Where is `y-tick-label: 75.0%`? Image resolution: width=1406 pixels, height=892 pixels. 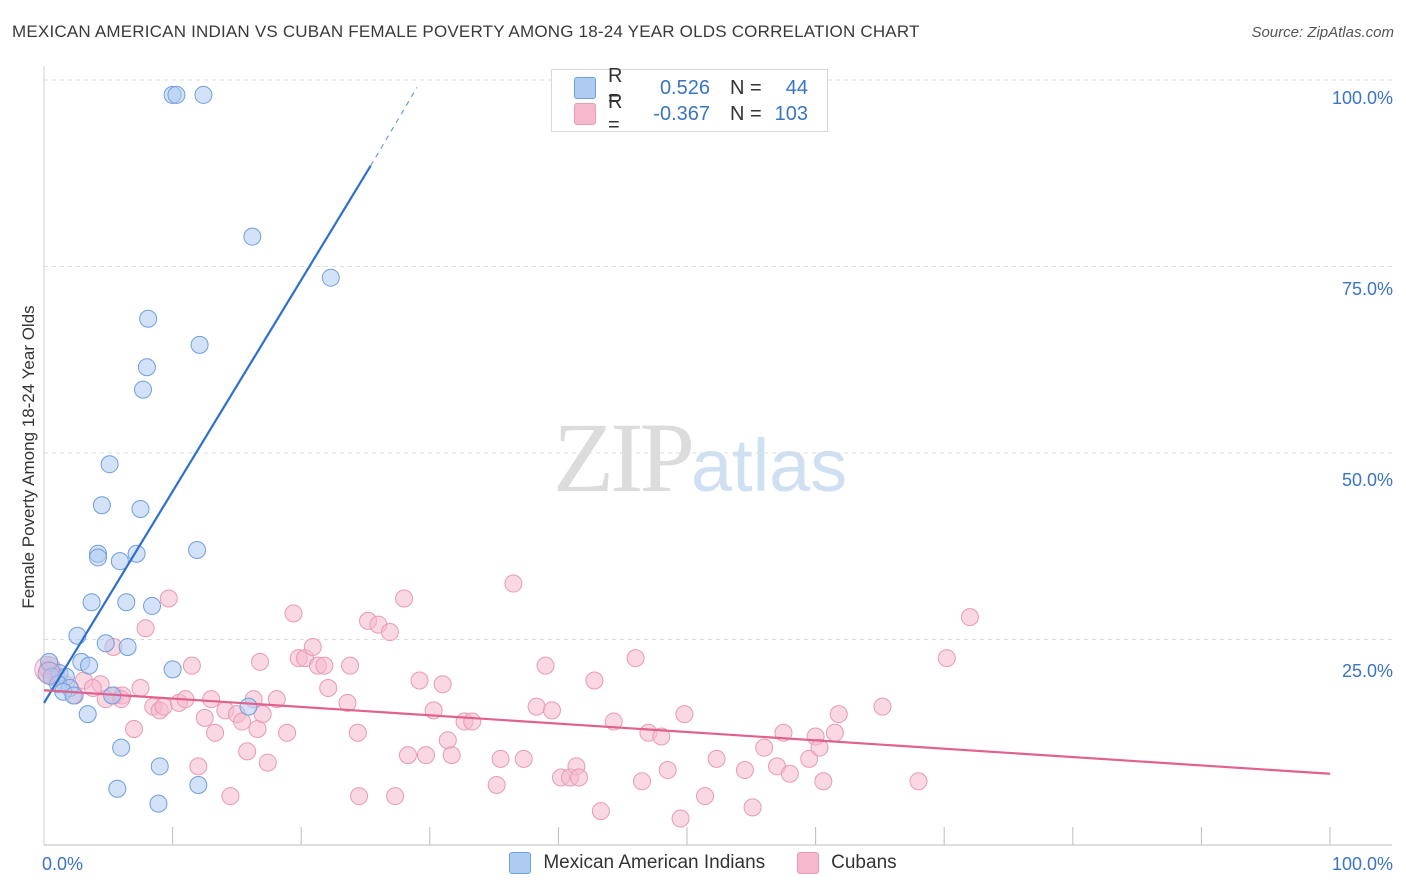 y-tick-label: 75.0% is located at coordinates (1367, 289).